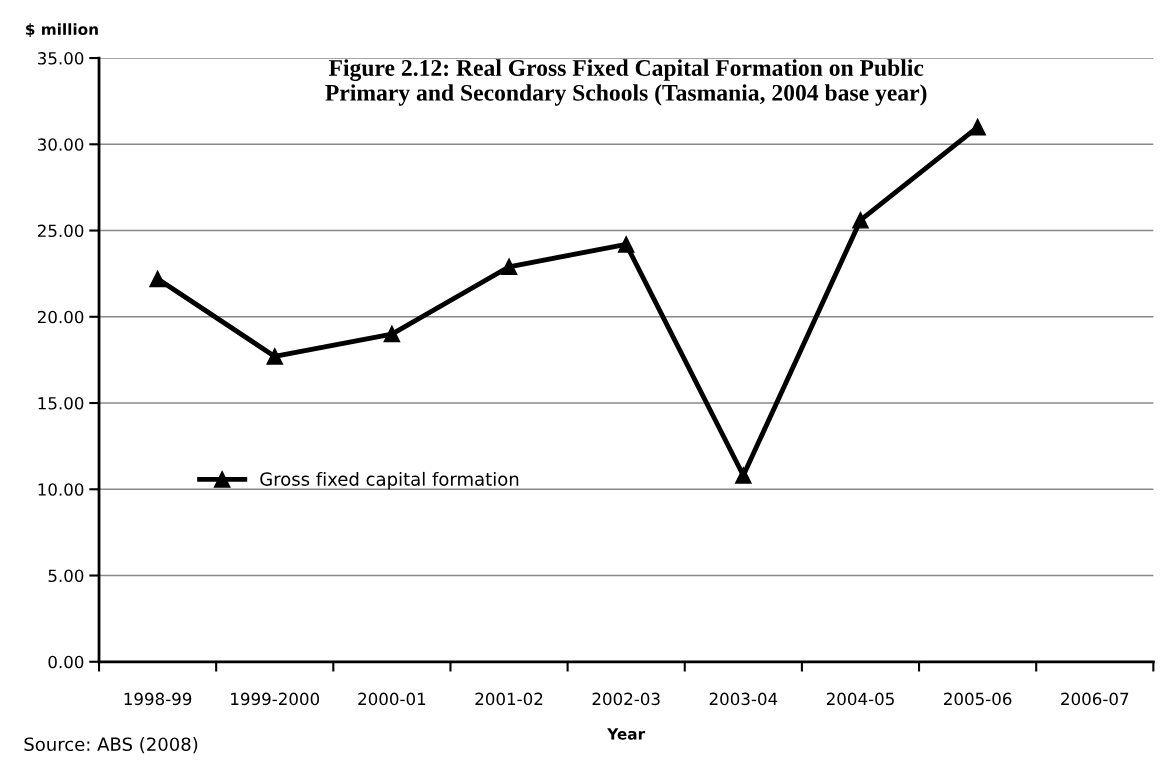  Describe the element at coordinates (626, 699) in the screenshot. I see `x-tick-label: 2002-03` at that location.